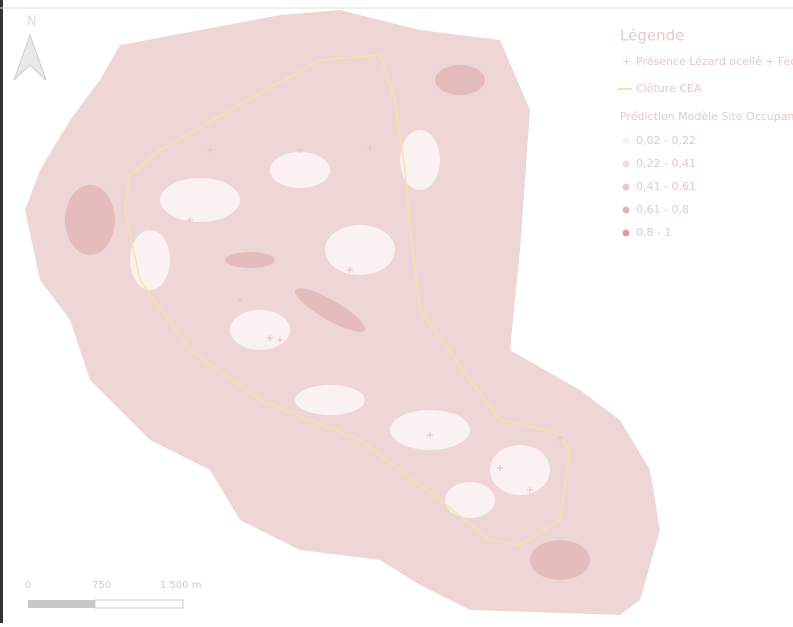 The image size is (793, 627). What do you see at coordinates (626, 61) in the screenshot?
I see `legend-marker: +` at bounding box center [626, 61].